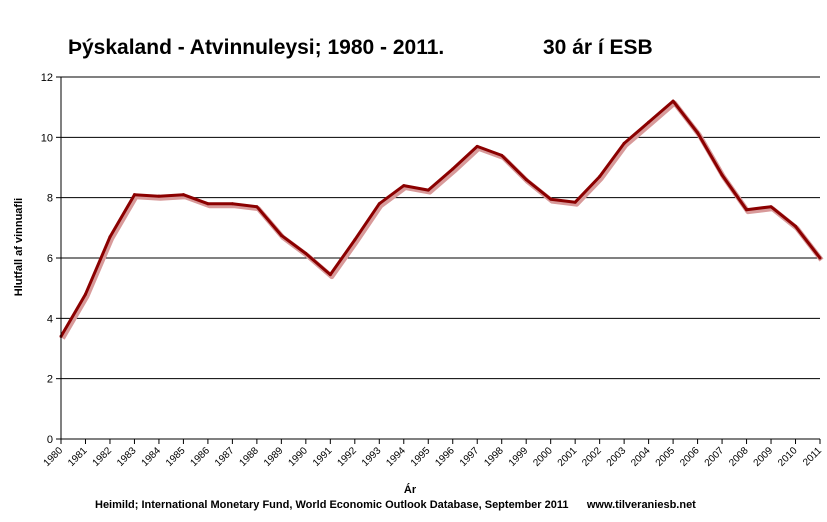 This screenshot has height=522, width=827. I want to click on x-tick-label: 1995, so click(421, 457).